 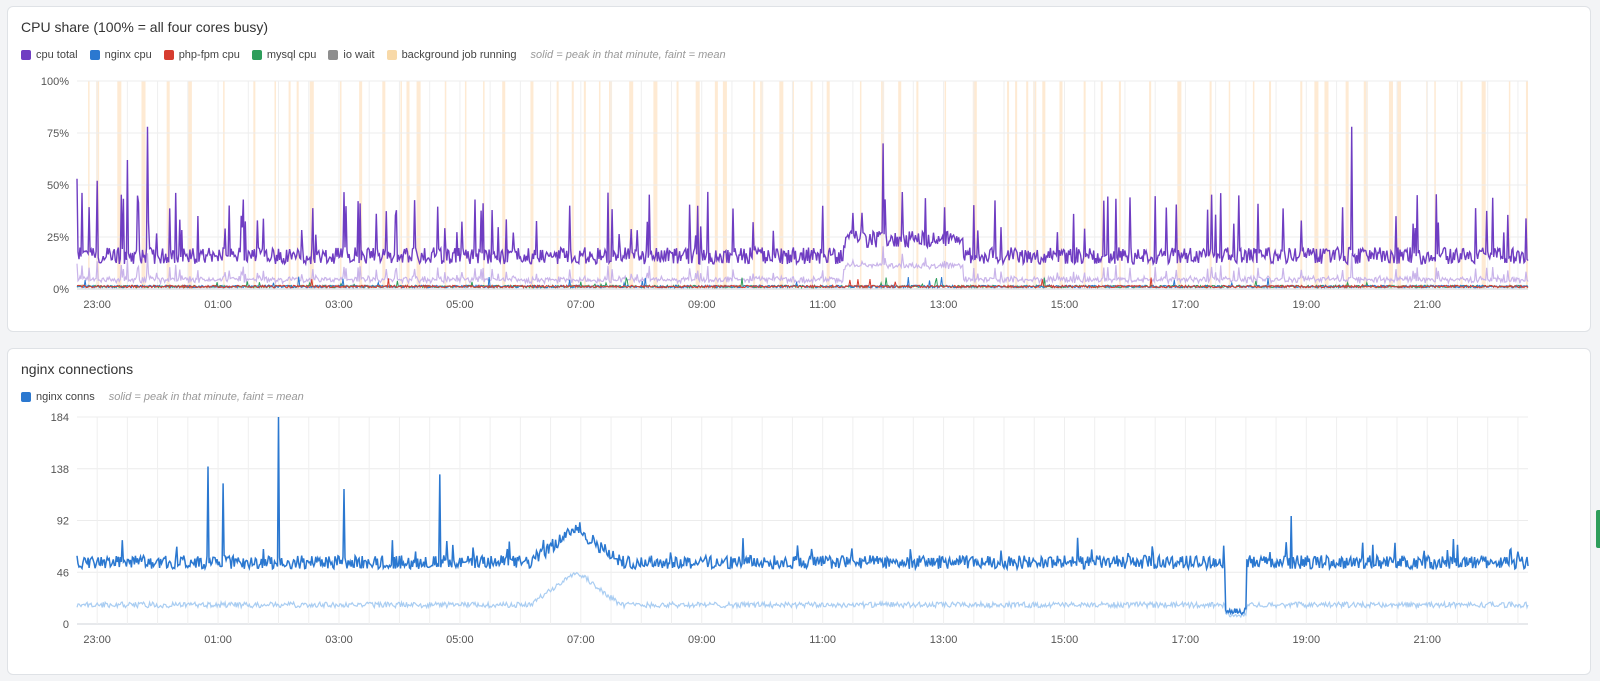 I want to click on cpu-y-tick-label: 0%, so click(x=61, y=290).